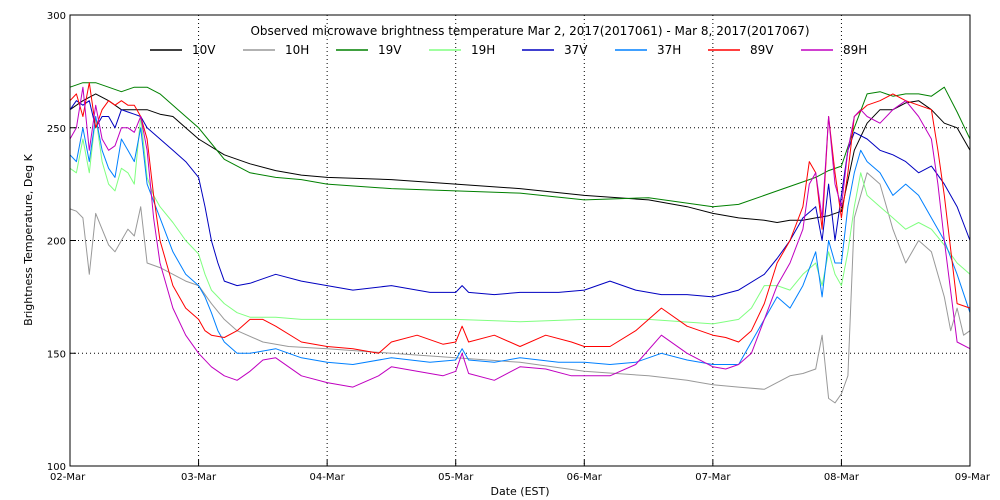 The height and width of the screenshot is (500, 1000). What do you see at coordinates (483, 50) in the screenshot?
I see `legend-label: 19H` at bounding box center [483, 50].